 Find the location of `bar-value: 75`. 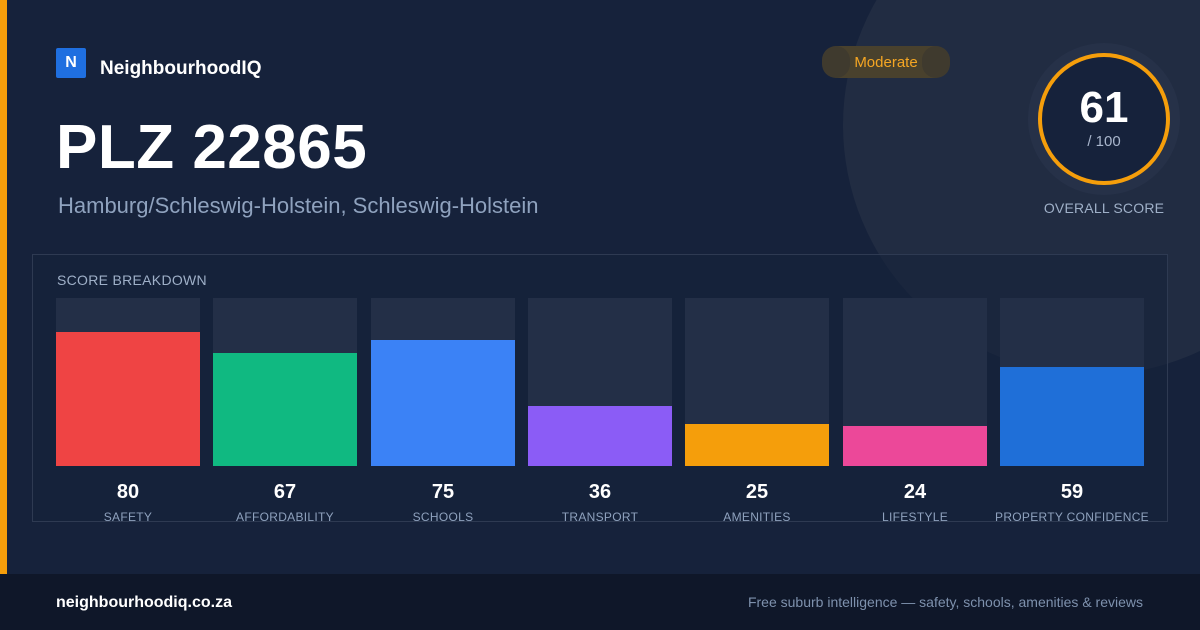

bar-value: 75 is located at coordinates (443, 492).